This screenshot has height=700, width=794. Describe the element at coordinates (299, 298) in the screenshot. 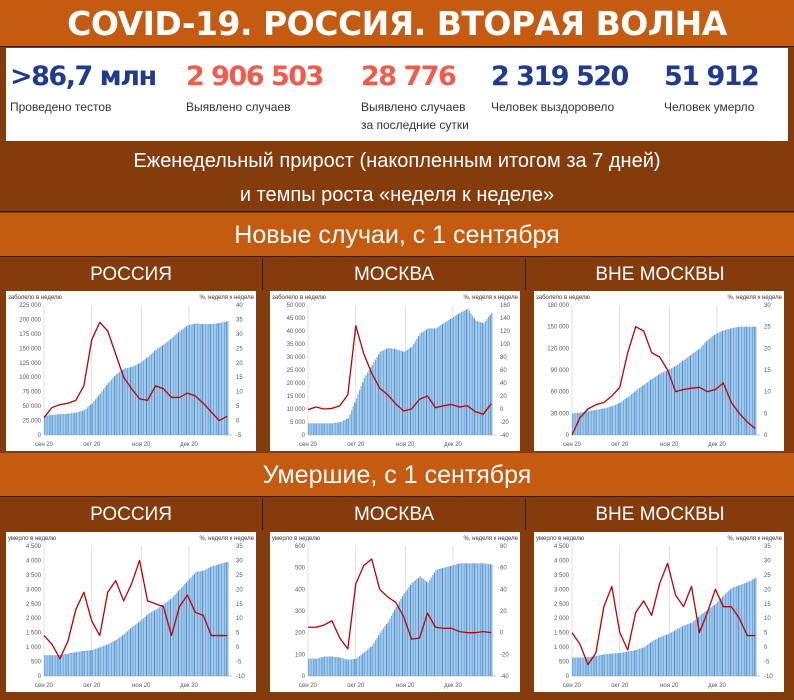

I see `y-axis-label: заболело в неделю` at that location.